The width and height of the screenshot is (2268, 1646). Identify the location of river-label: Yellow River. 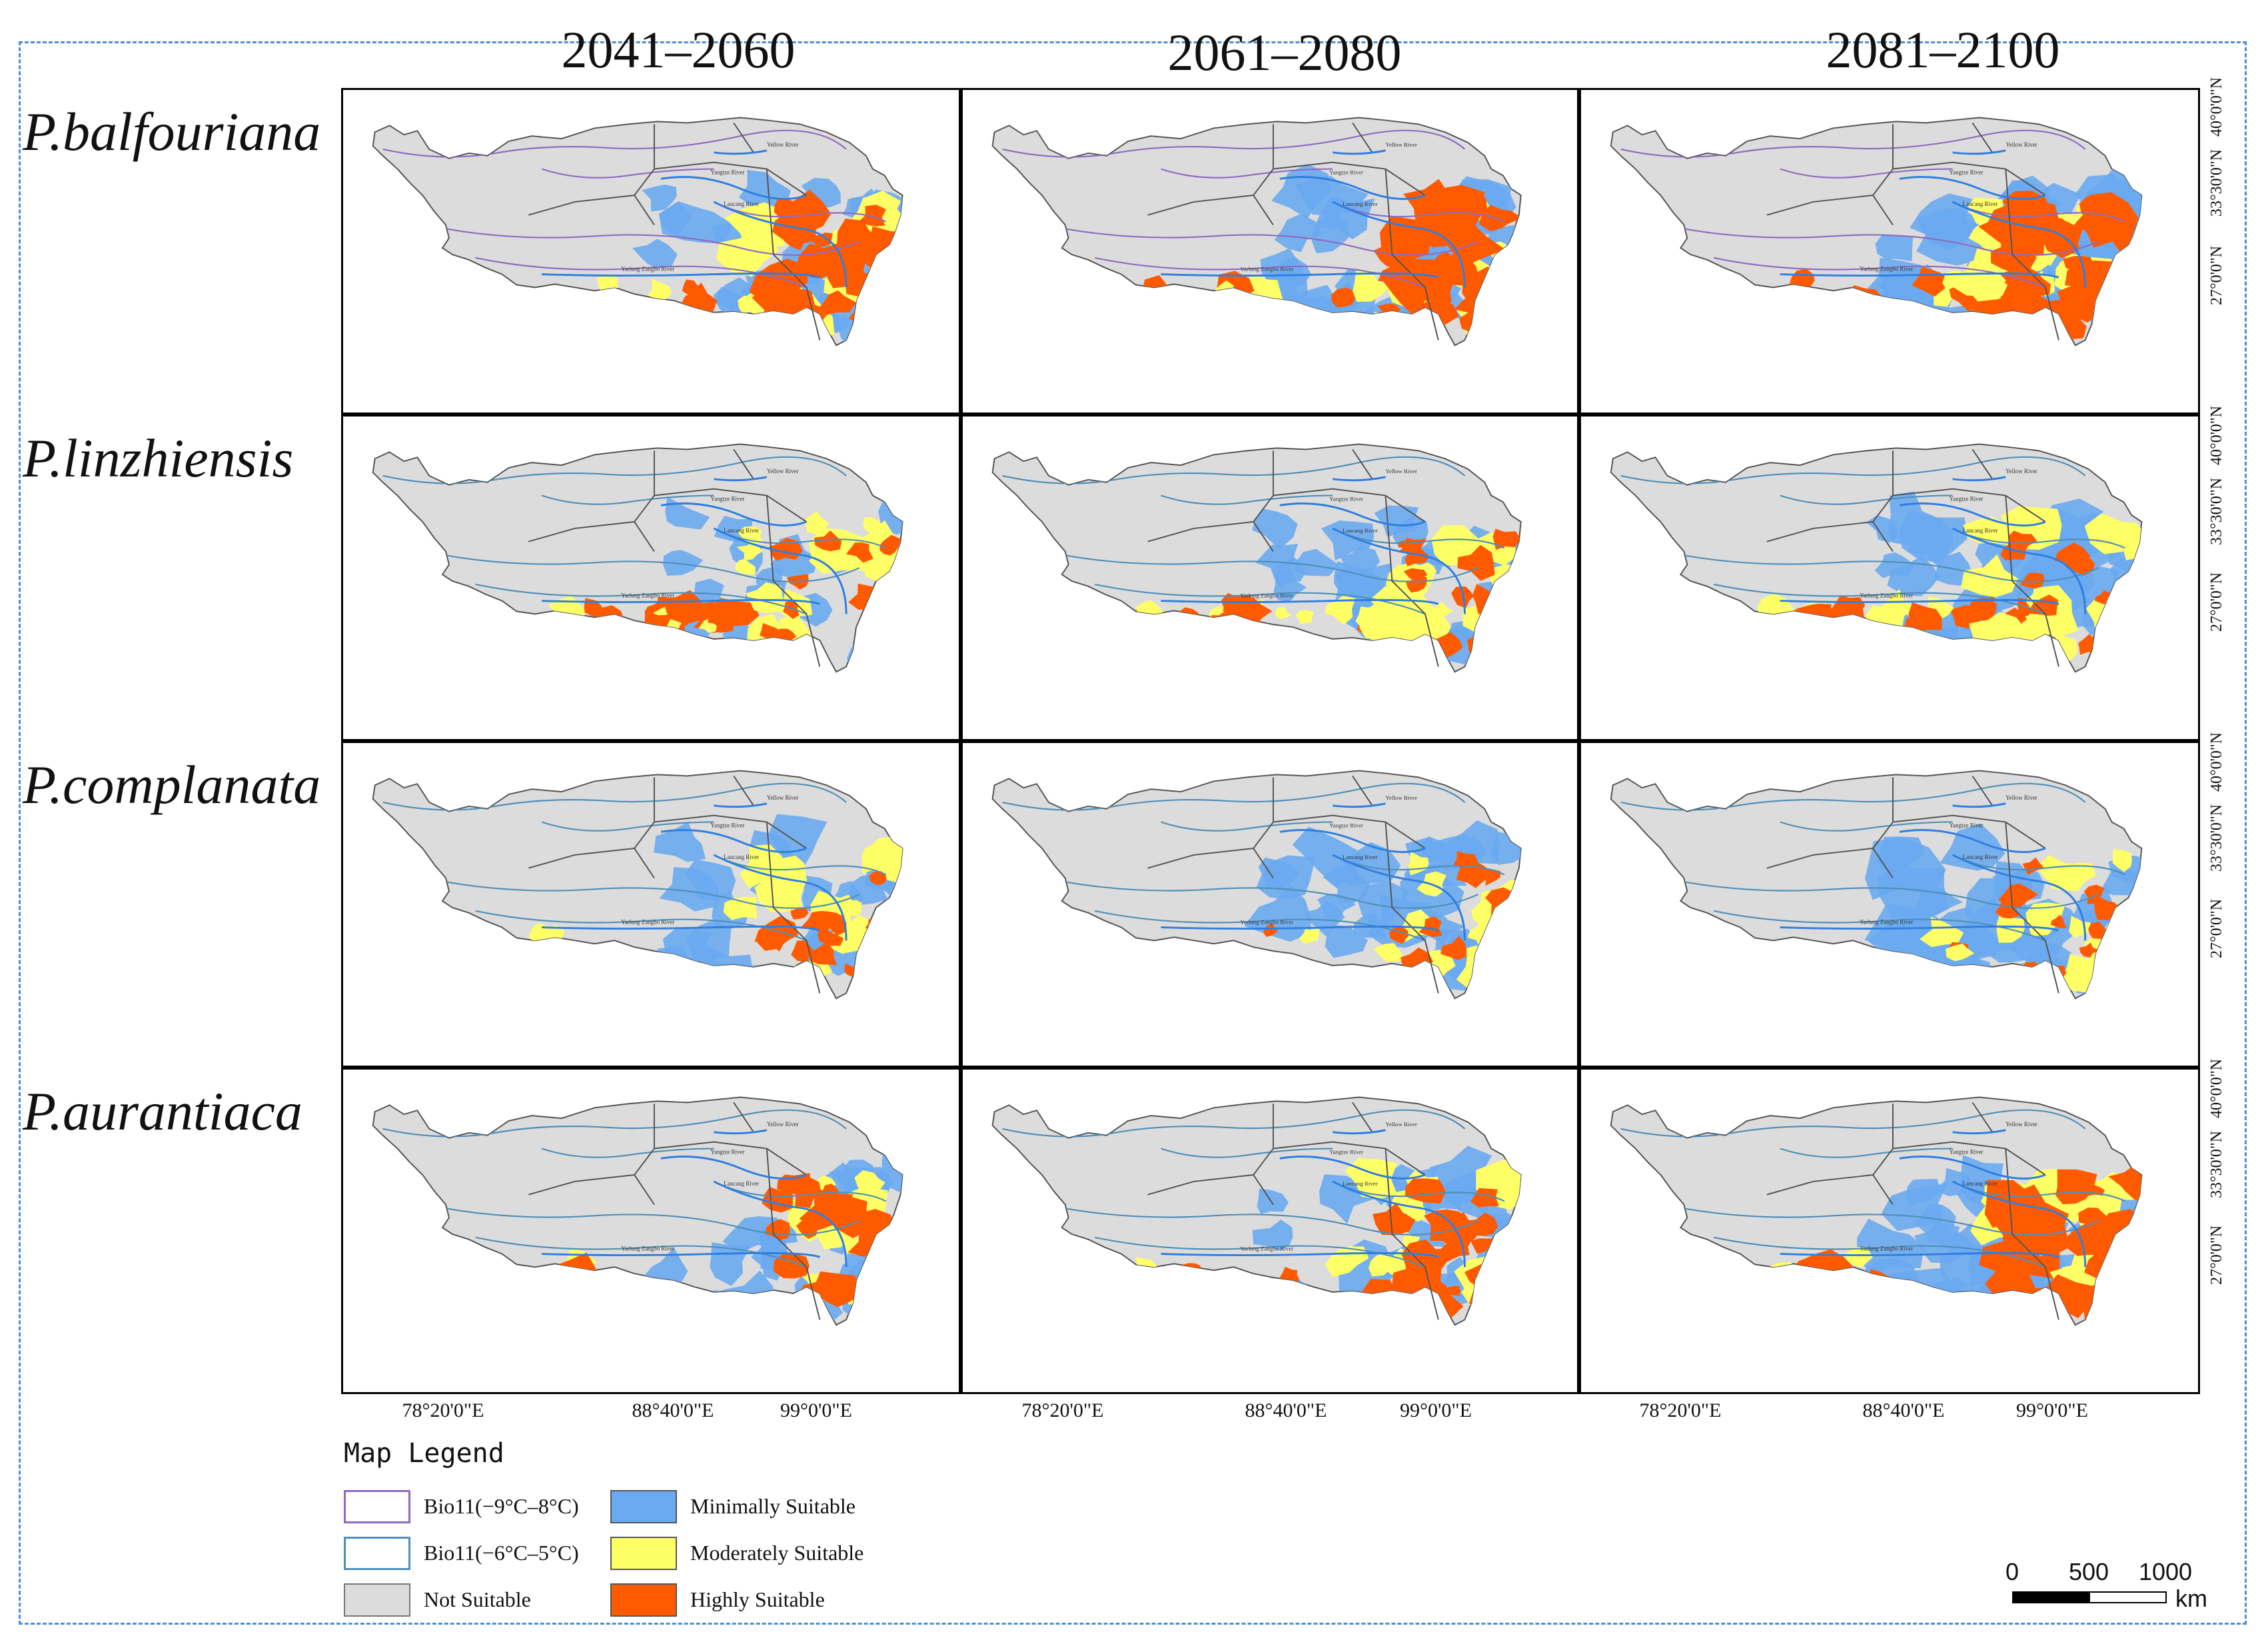
(2021, 1124).